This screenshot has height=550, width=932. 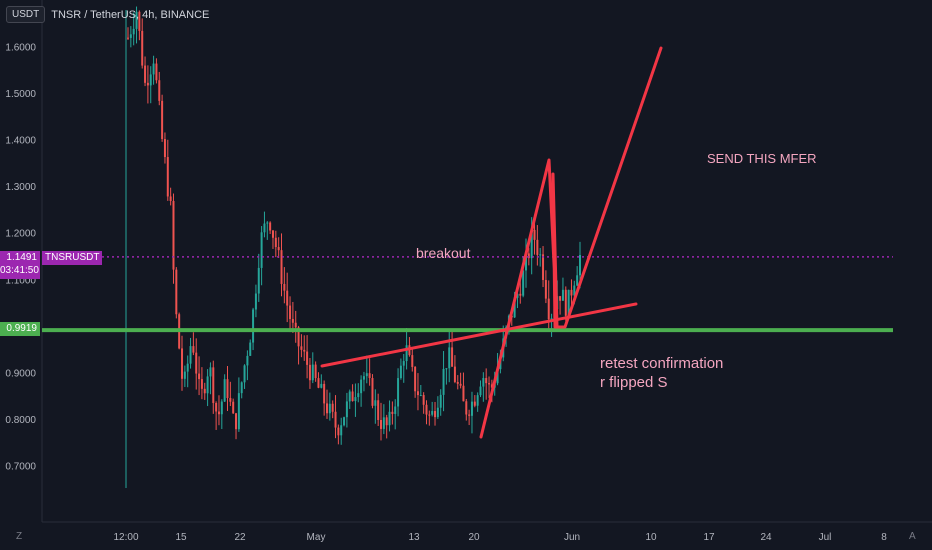 I want to click on time-tick-label: 22, so click(x=240, y=537).